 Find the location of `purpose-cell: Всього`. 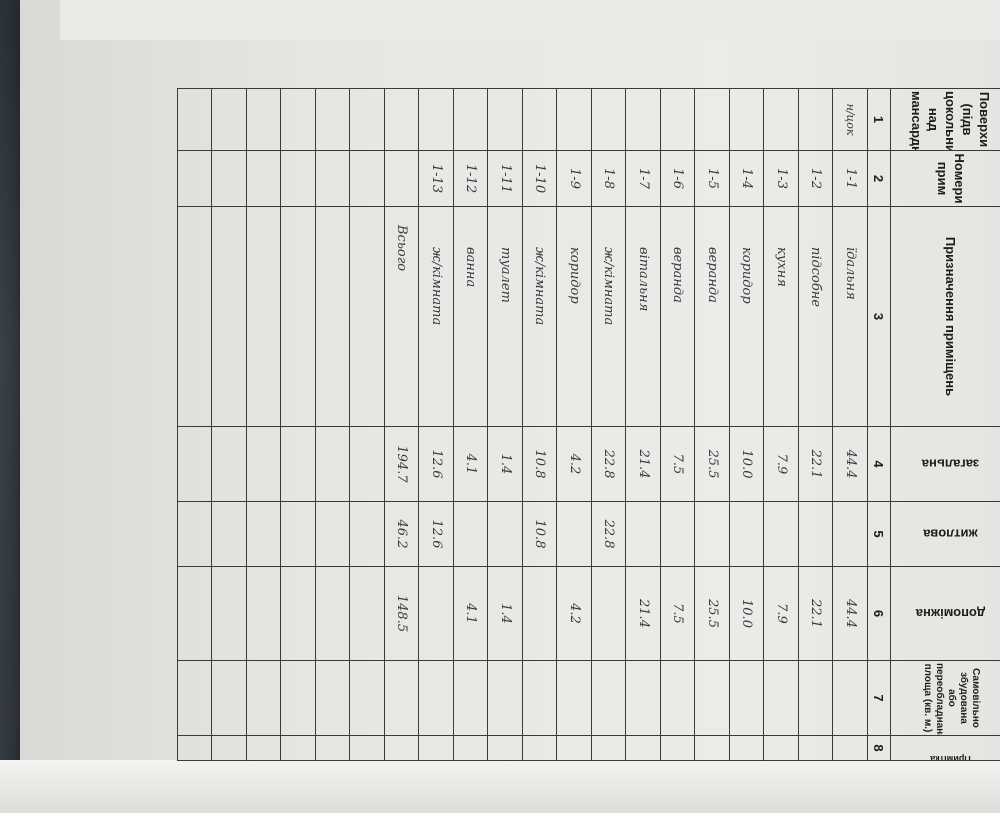

purpose-cell: Всього is located at coordinates (401, 316).